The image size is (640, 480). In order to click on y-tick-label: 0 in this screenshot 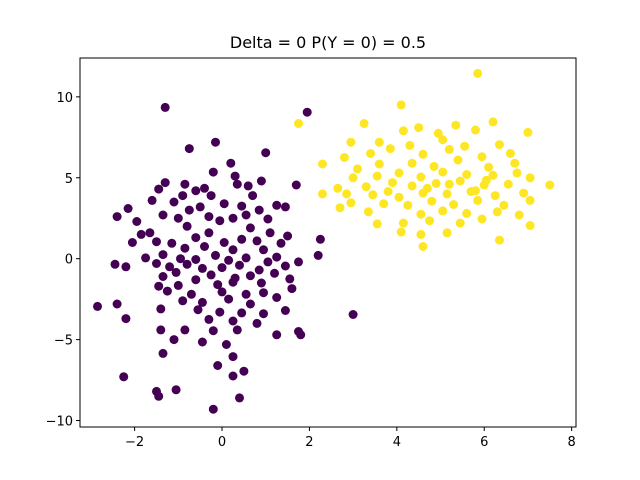, I will do `click(69, 260)`.